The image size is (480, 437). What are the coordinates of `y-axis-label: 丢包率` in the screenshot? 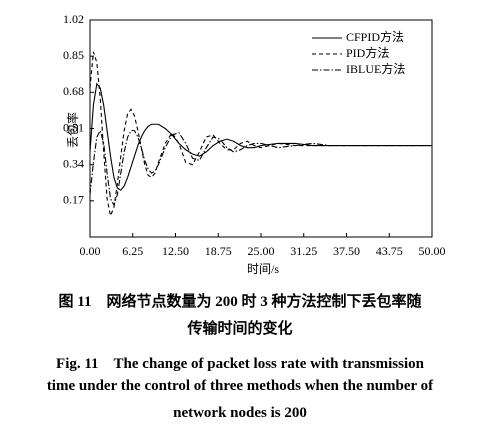 It's located at (72, 130).